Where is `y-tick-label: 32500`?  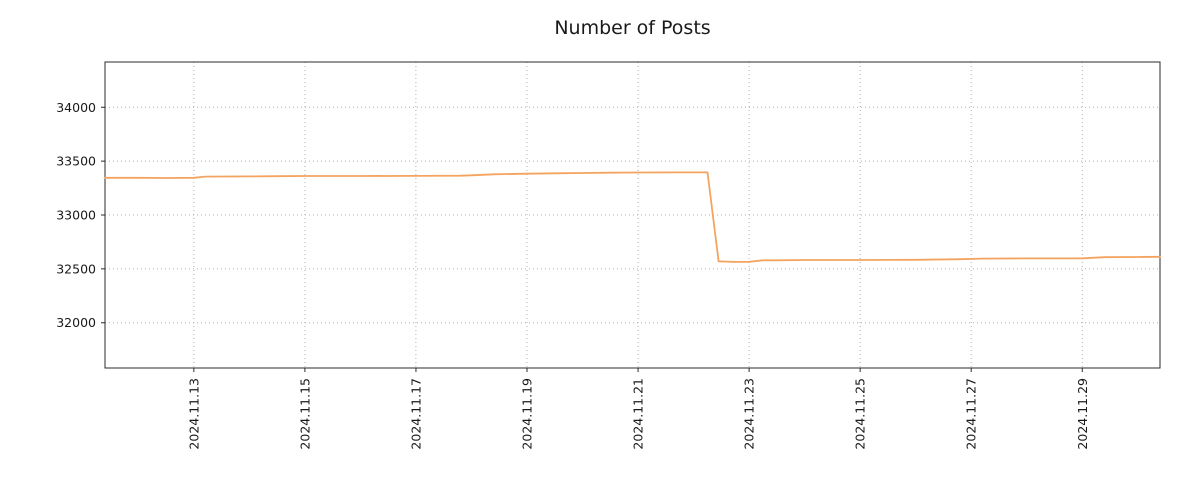 y-tick-label: 32500 is located at coordinates (76, 268).